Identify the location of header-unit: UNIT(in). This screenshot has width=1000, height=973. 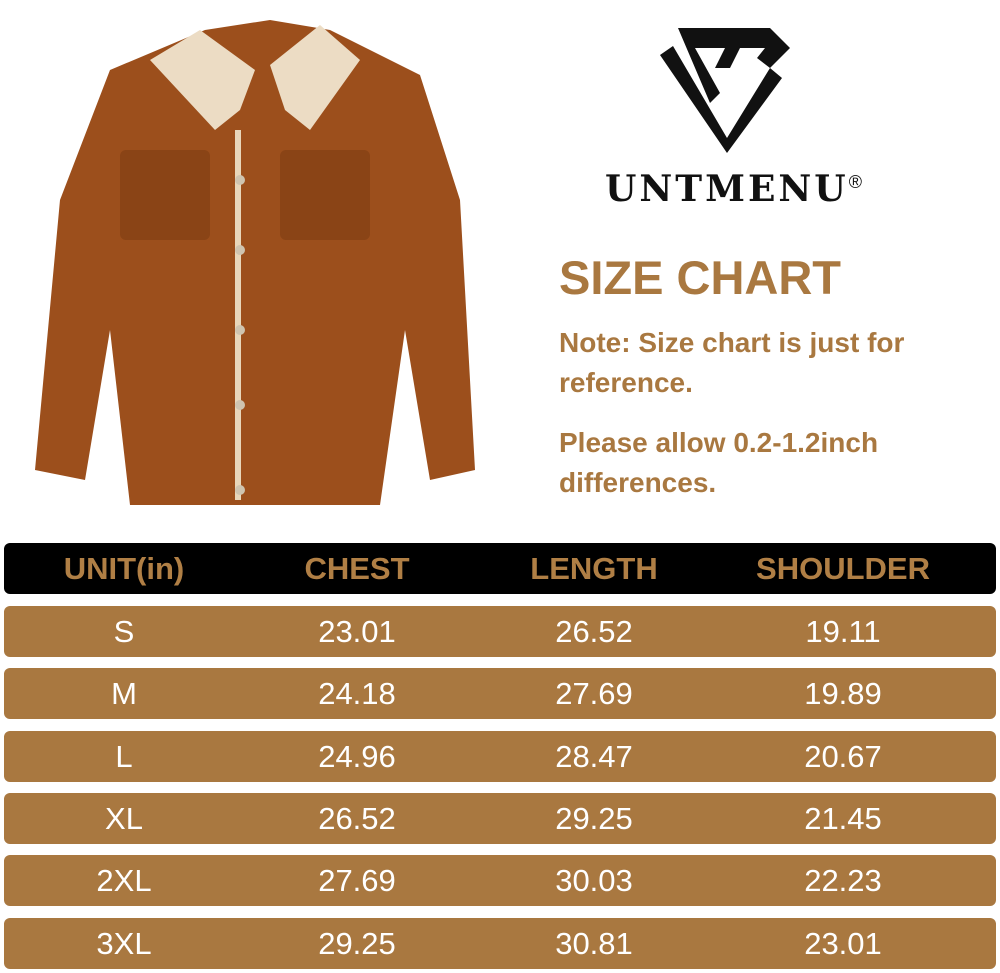
(124, 568).